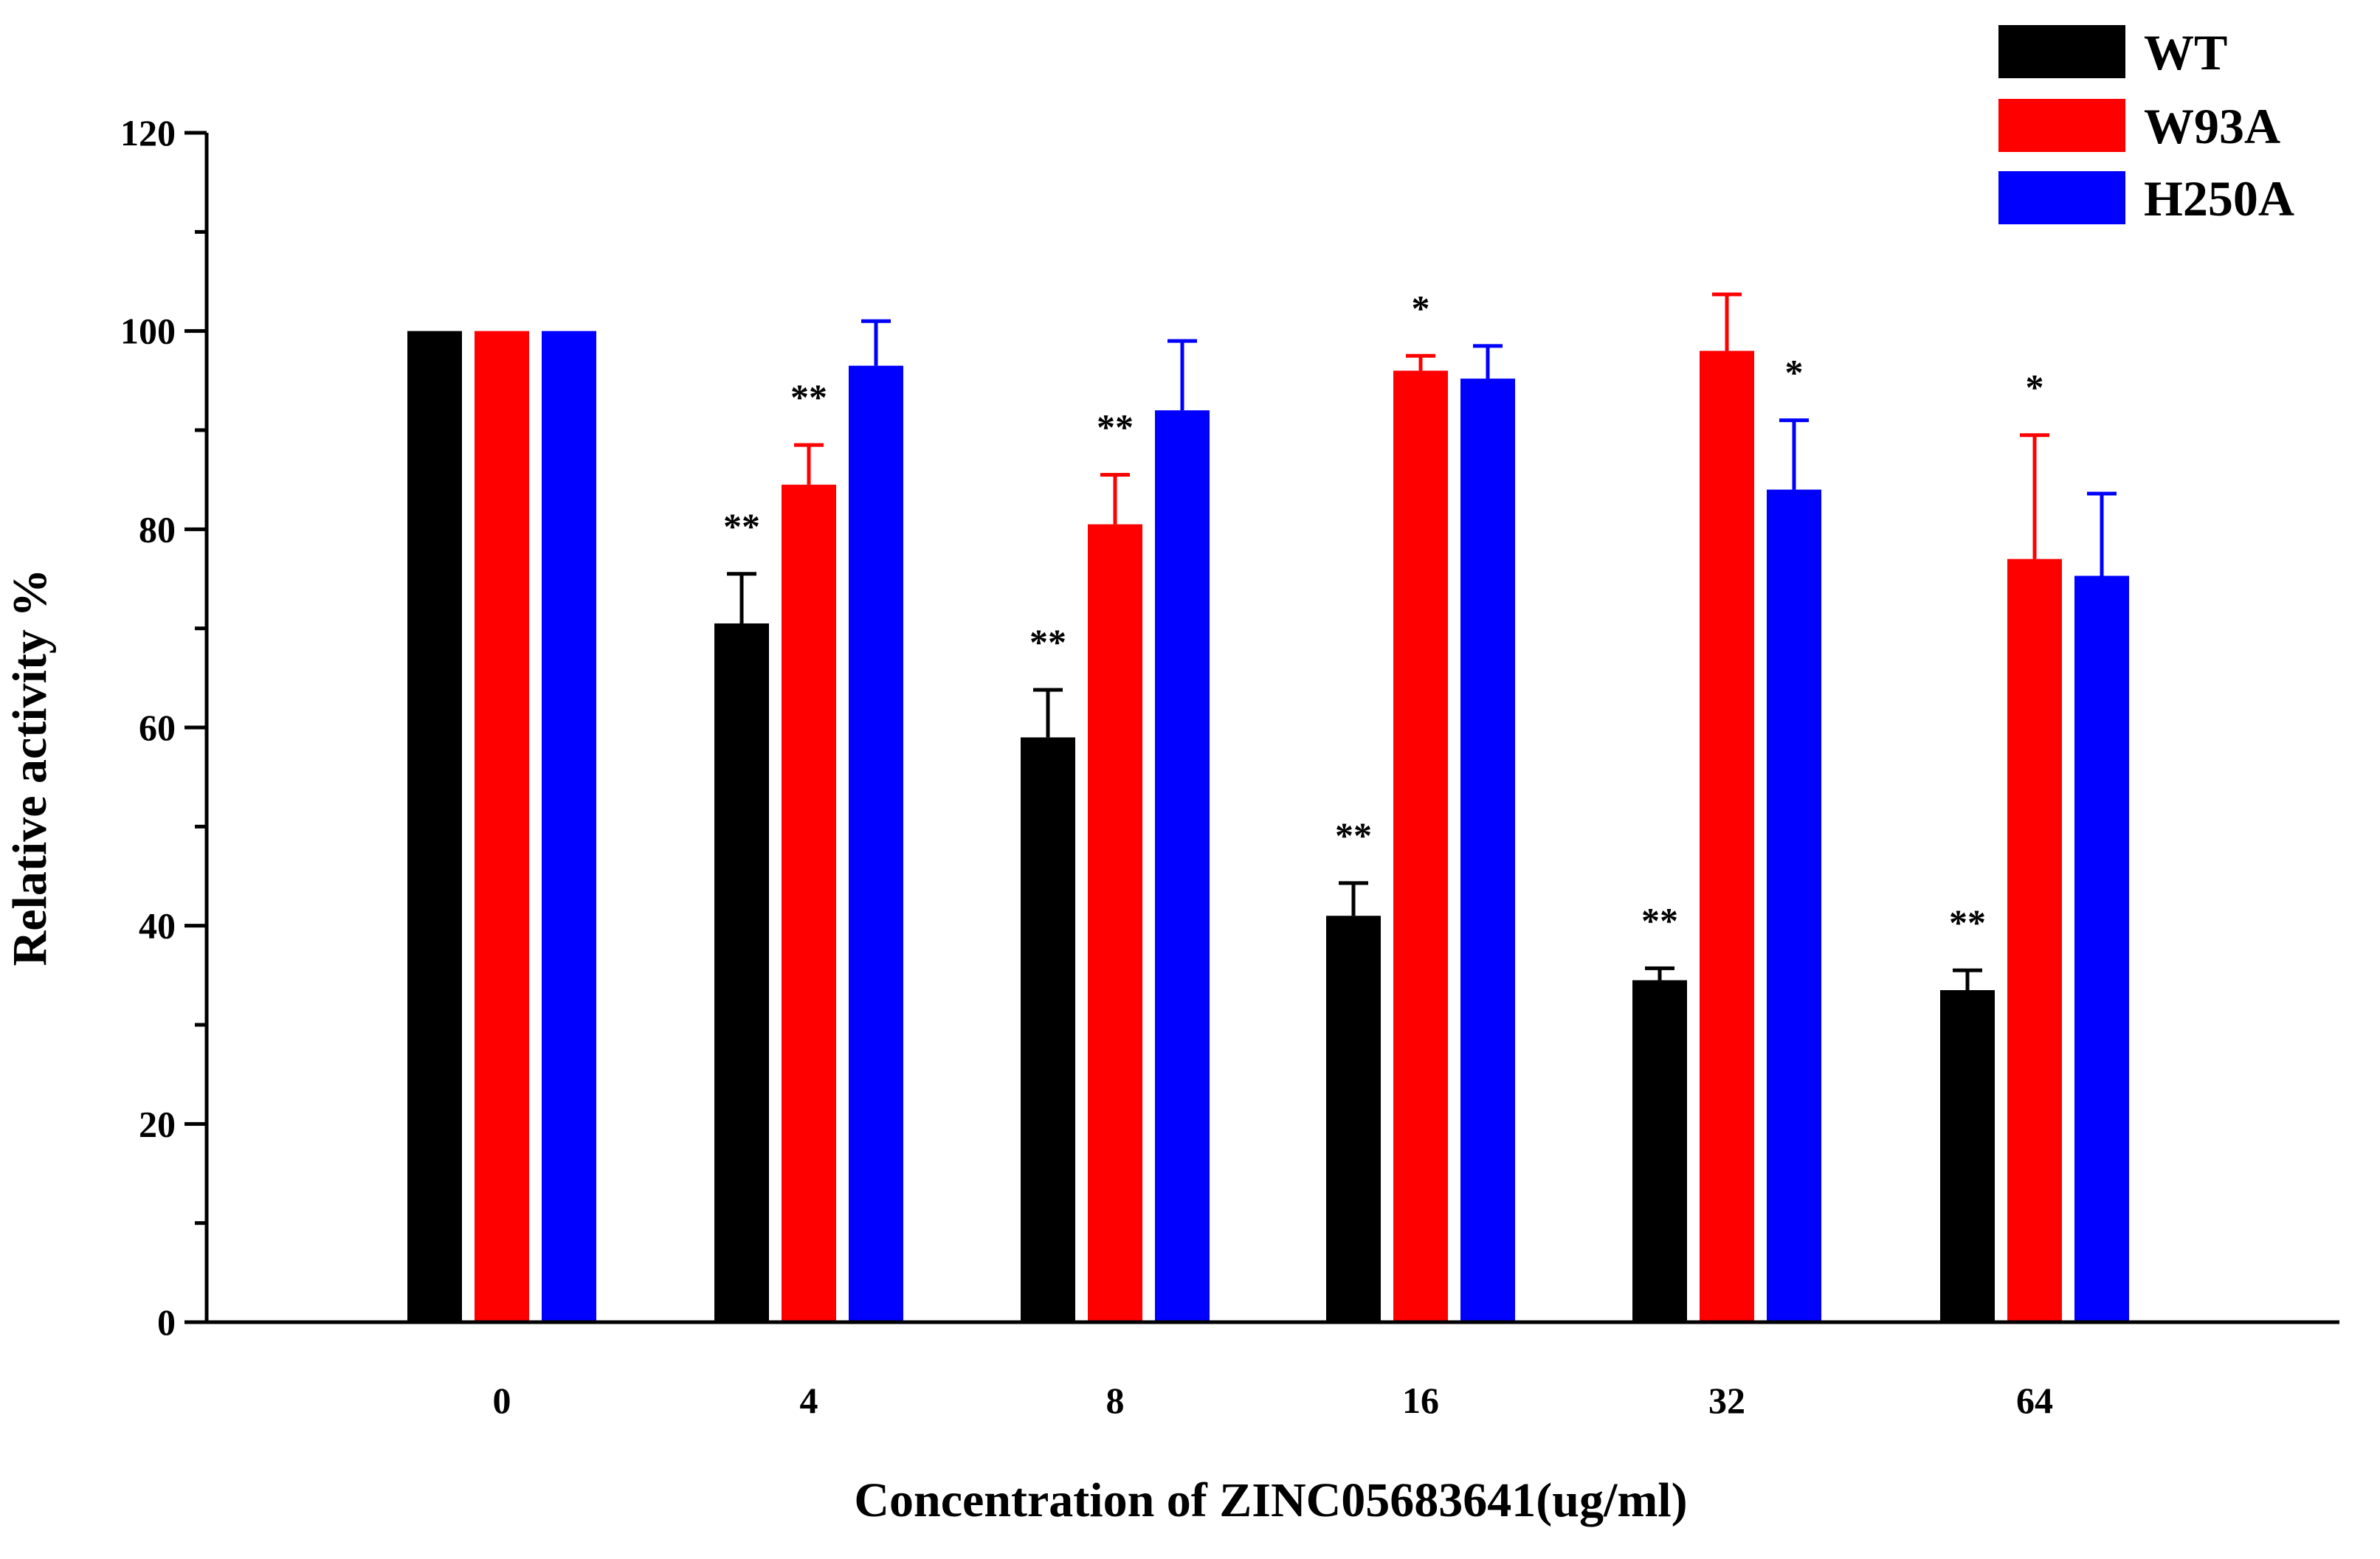 The width and height of the screenshot is (2380, 1559). I want to click on x-tick-label-4: 4, so click(809, 1401).